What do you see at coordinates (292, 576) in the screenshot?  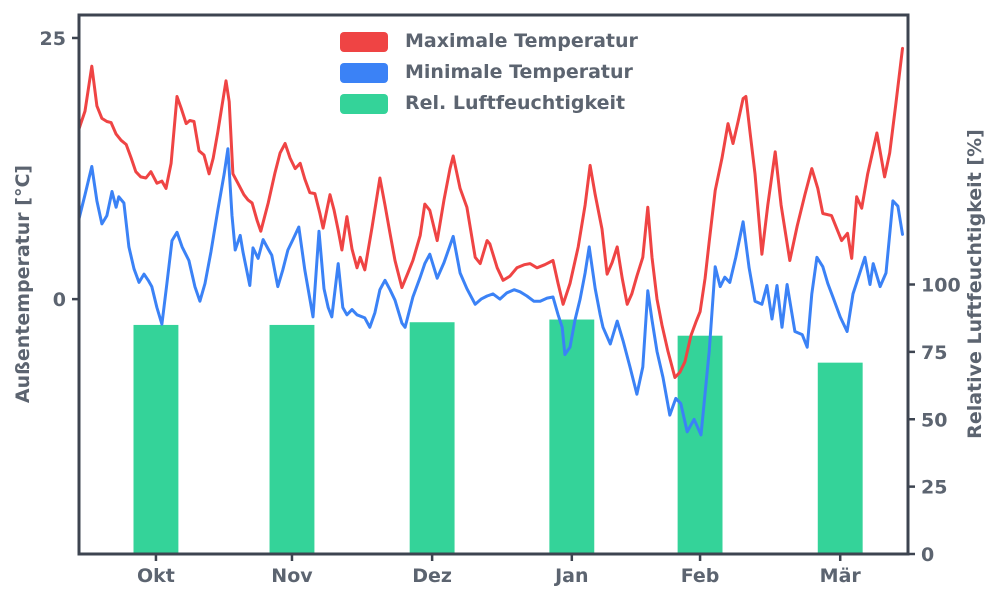 I see `x-tick-label: Nov` at bounding box center [292, 576].